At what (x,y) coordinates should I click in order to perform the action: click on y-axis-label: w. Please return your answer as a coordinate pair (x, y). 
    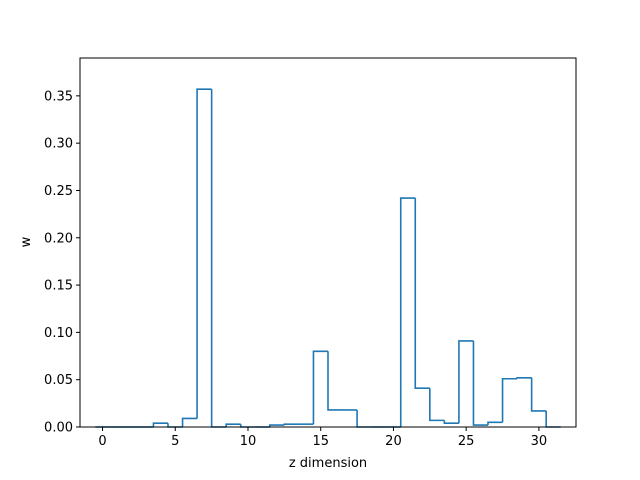
    Looking at the image, I should click on (26, 241).